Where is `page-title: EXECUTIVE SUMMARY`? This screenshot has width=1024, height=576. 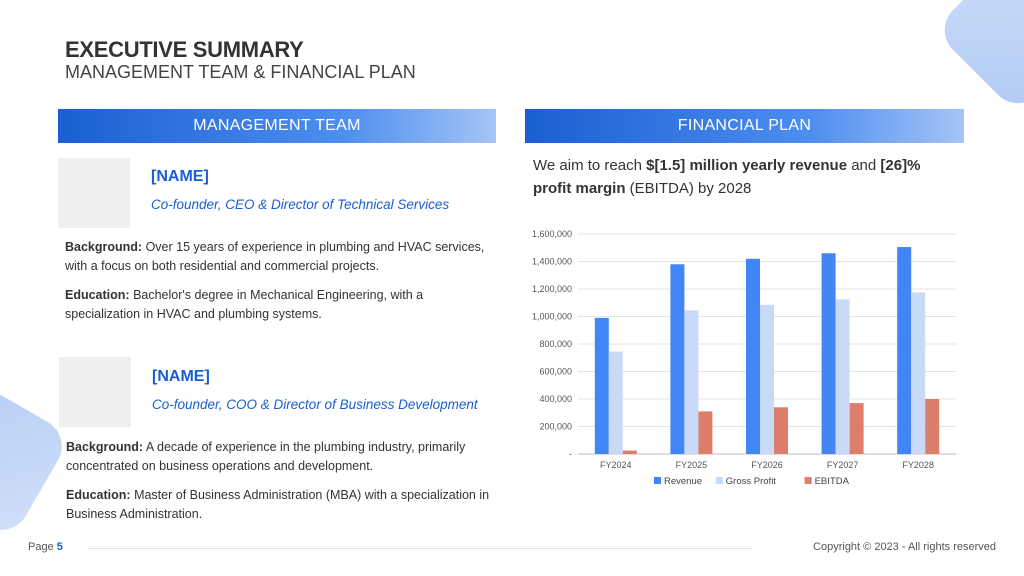
page-title: EXECUTIVE SUMMARY is located at coordinates (184, 49).